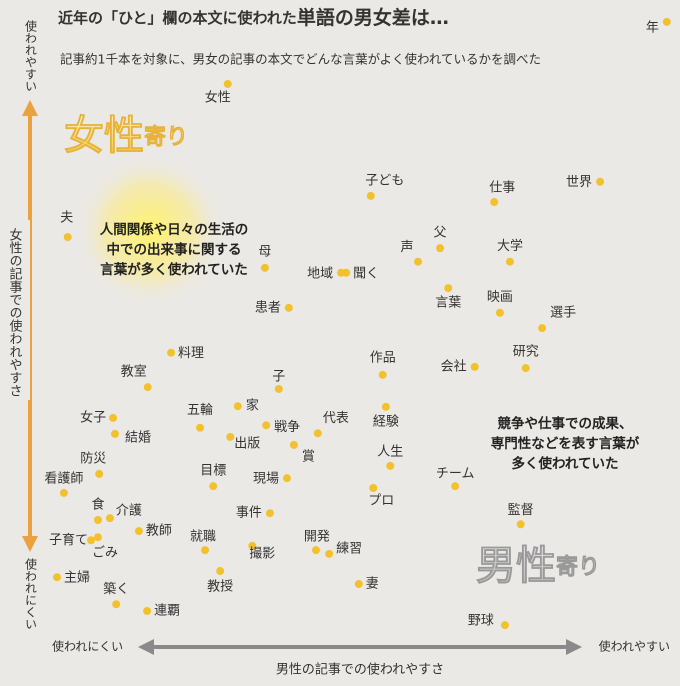  Describe the element at coordinates (502, 188) in the screenshot. I see `point-label: 仕事` at that location.